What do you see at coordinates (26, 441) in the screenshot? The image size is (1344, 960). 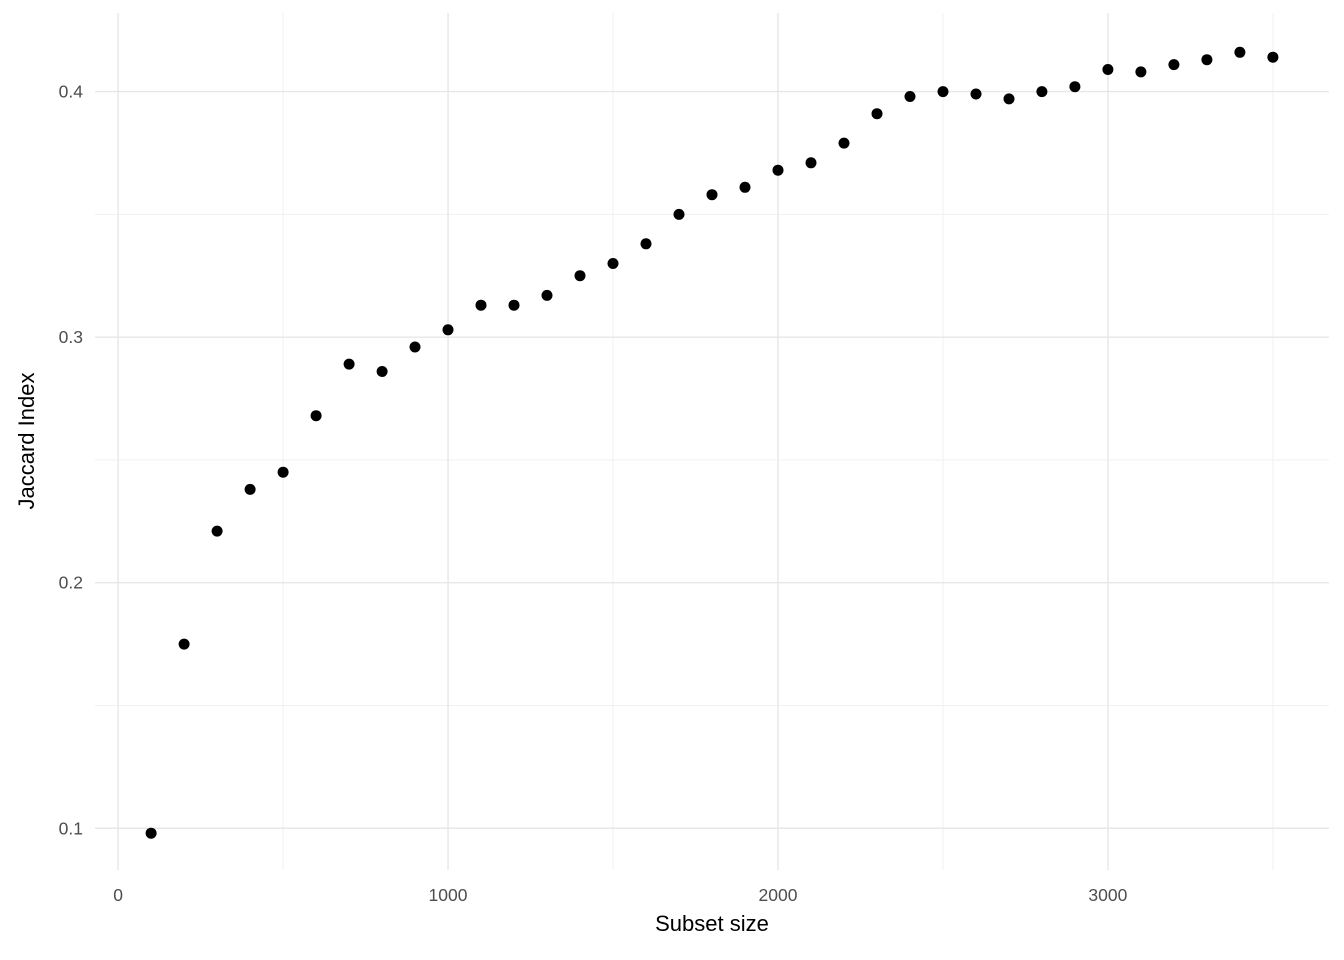 I see `y-axis-title: Jaccard Index` at bounding box center [26, 441].